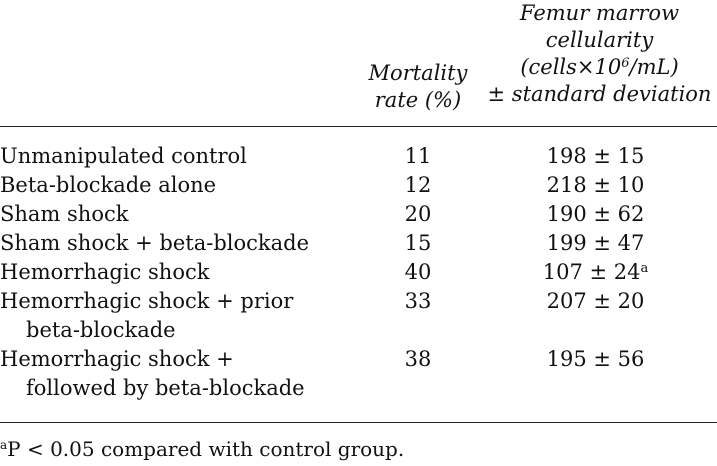 The width and height of the screenshot is (717, 466). Describe the element at coordinates (595, 316) in the screenshot. I see `cellularity-cell: 207 ± 20` at that location.